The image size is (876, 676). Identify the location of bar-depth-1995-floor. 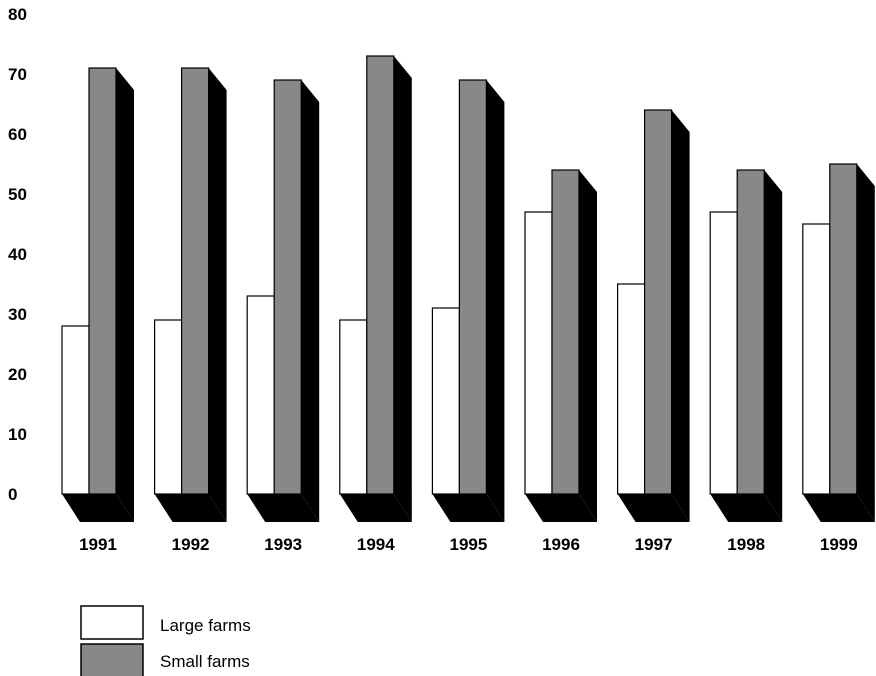
(468, 508).